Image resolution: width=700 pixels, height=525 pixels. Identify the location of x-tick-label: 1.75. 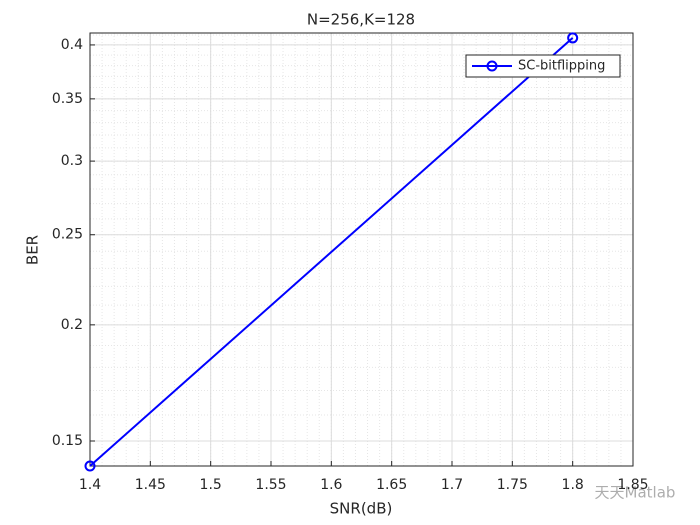
(512, 485).